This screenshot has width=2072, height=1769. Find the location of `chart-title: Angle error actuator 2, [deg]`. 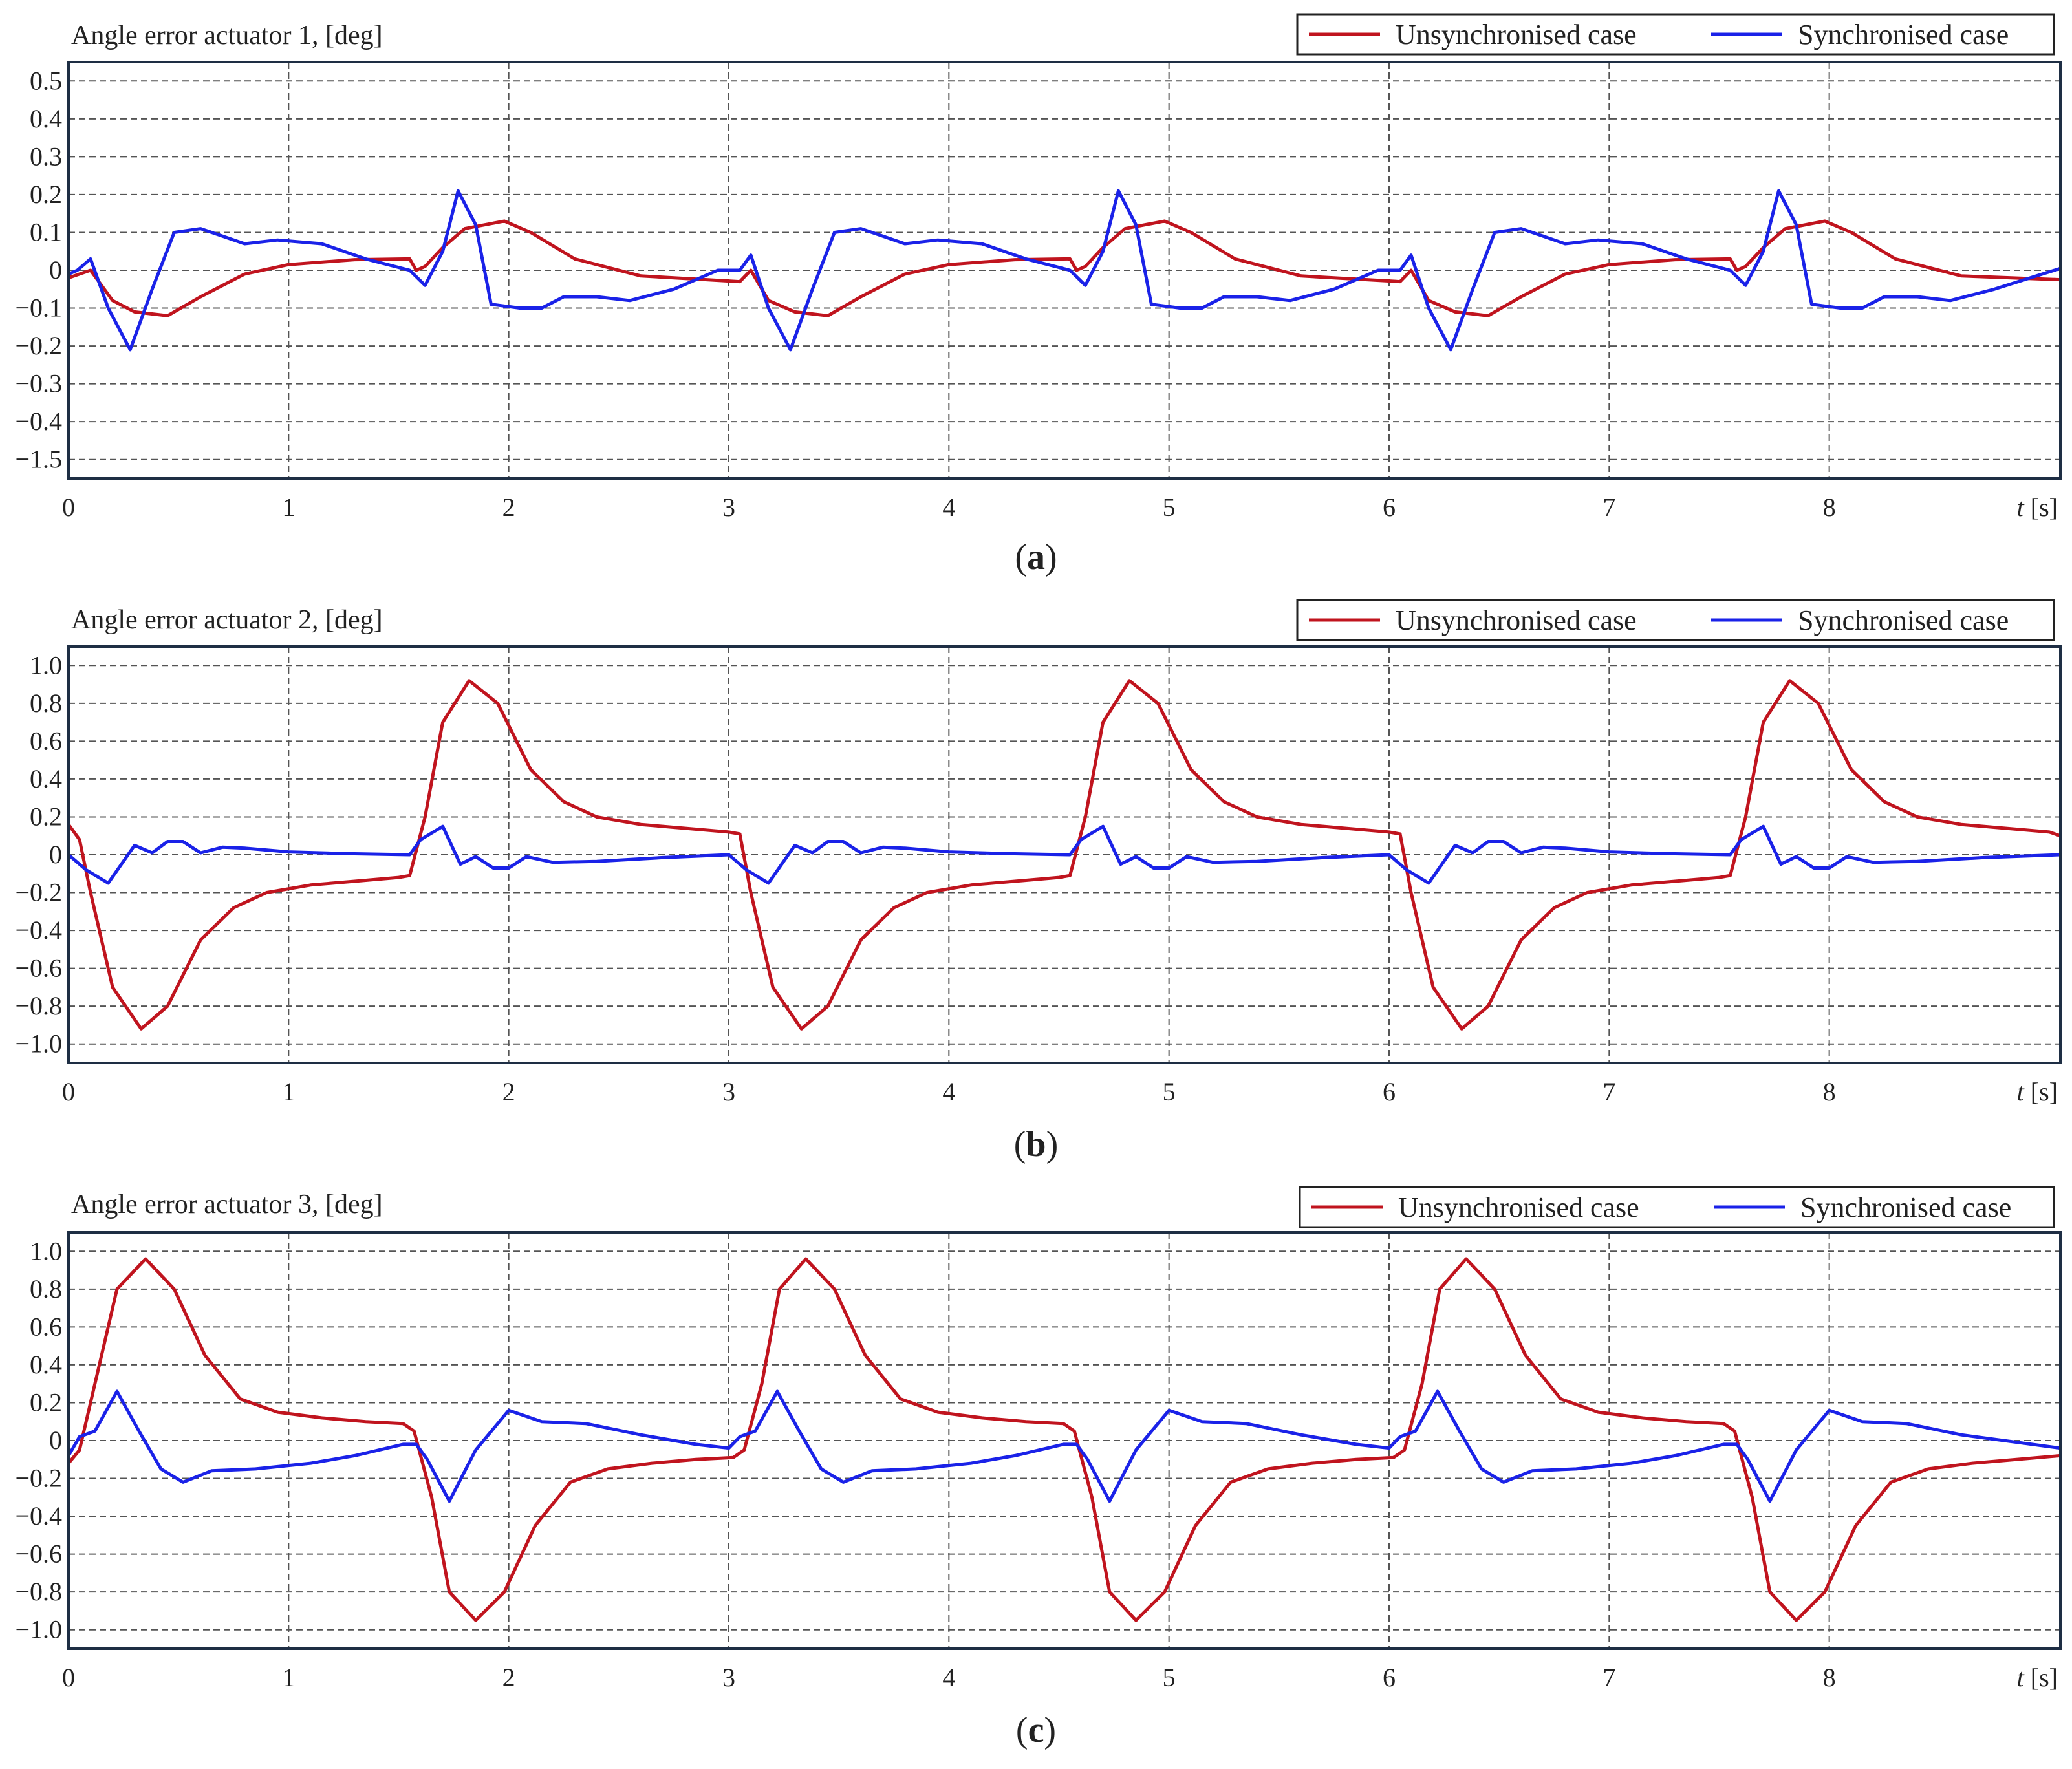

chart-title: Angle error actuator 2, [deg] is located at coordinates (227, 620).